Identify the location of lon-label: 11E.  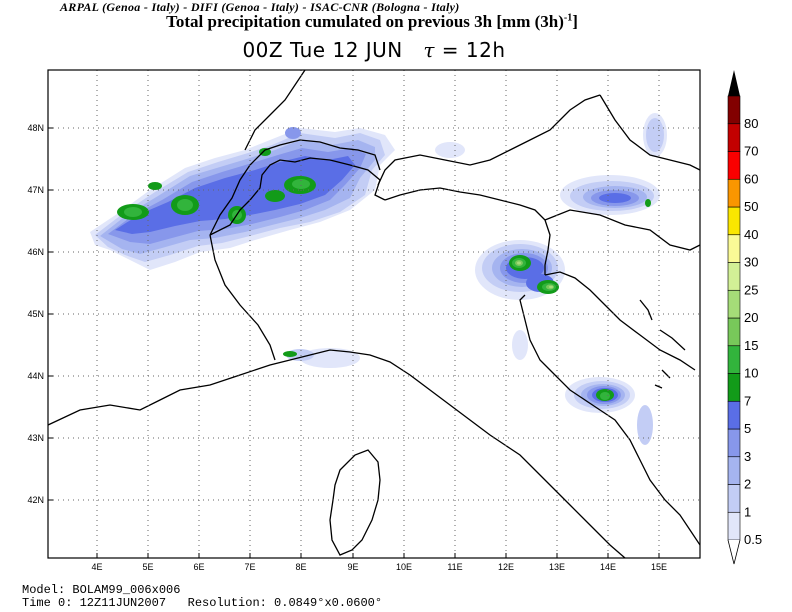
(454, 567).